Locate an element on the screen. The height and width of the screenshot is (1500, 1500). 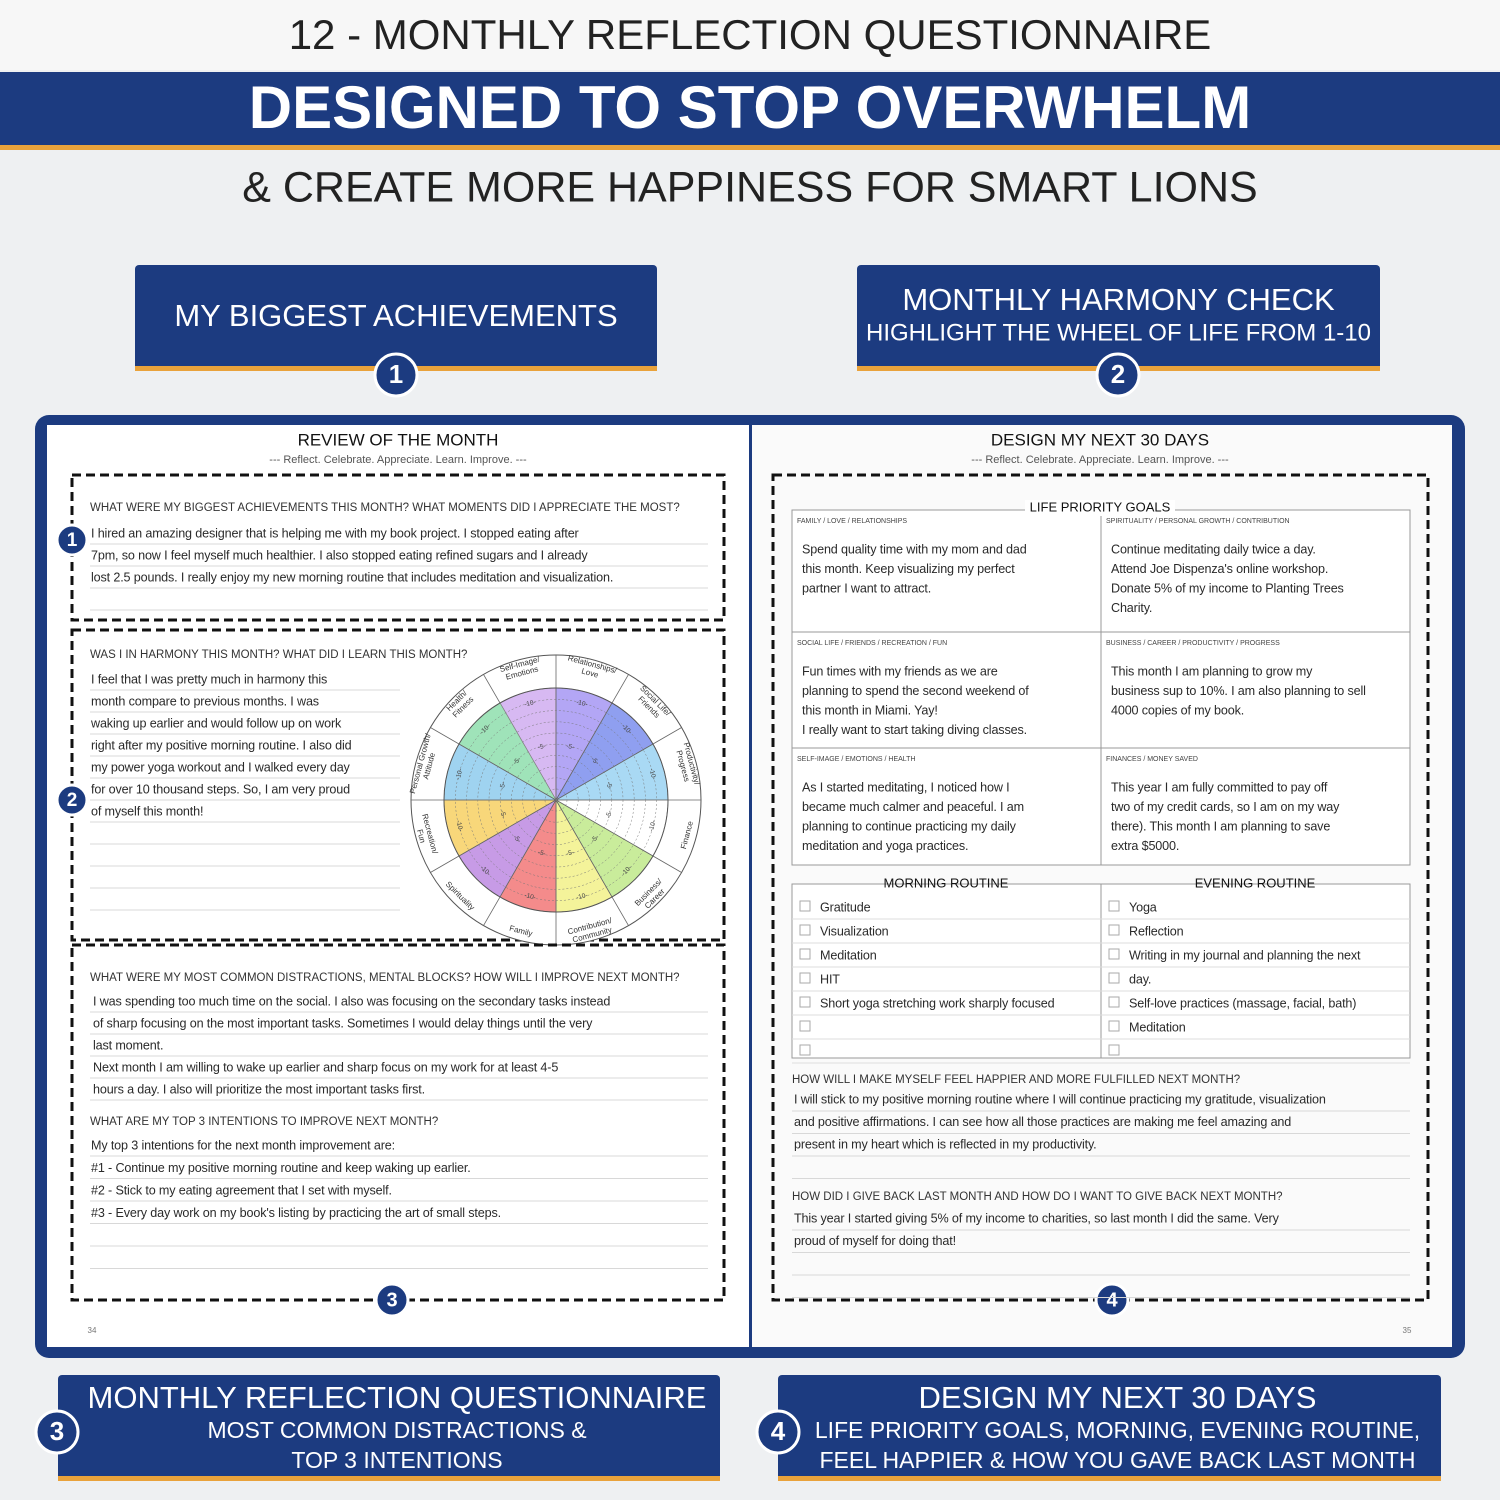
goals-heading: LIFE PRIORITY GOALS is located at coordinates (1100, 506).